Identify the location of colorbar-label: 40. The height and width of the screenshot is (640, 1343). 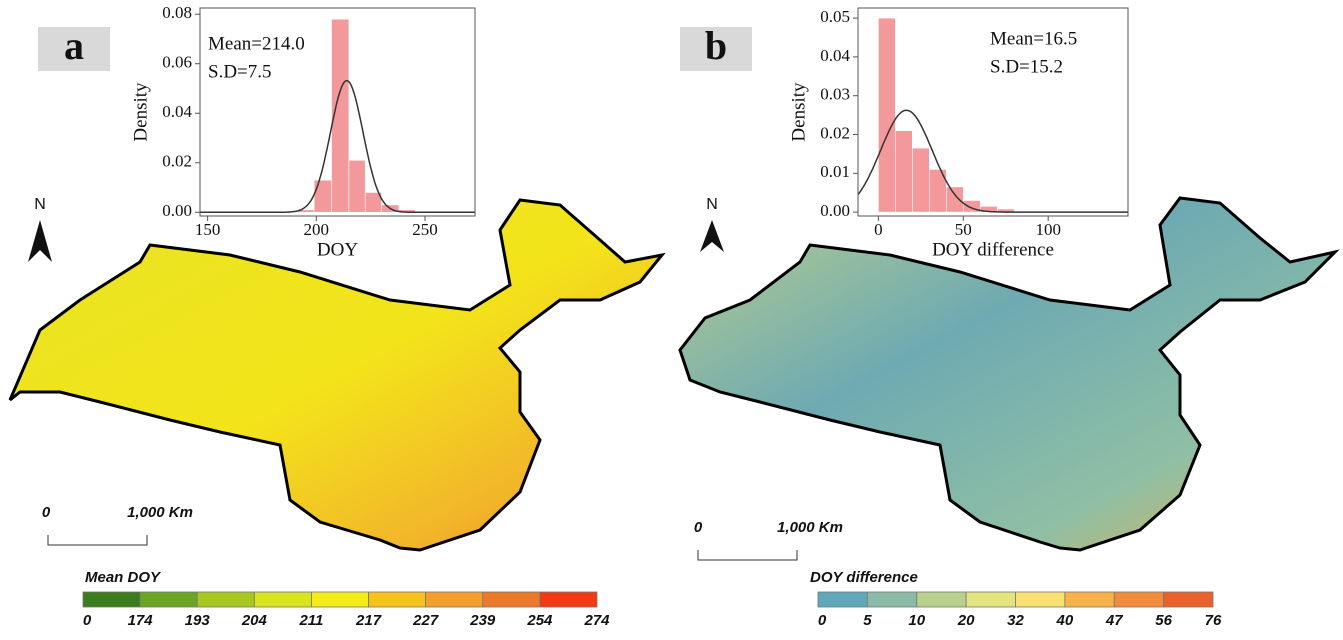
(1065, 620).